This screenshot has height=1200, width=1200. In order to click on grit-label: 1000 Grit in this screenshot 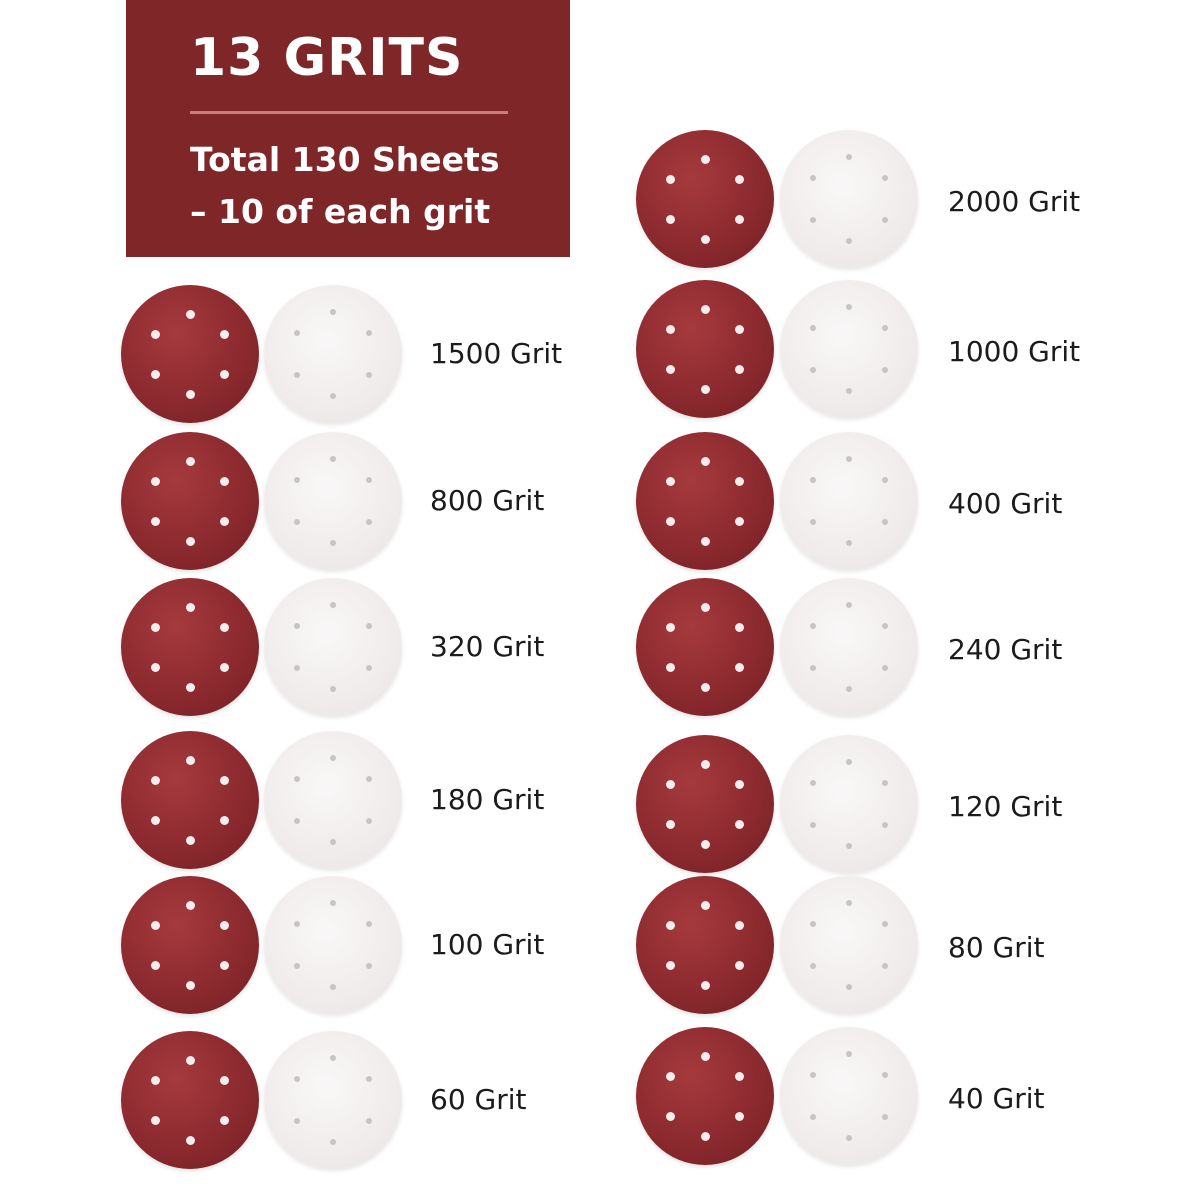, I will do `click(1014, 351)`.